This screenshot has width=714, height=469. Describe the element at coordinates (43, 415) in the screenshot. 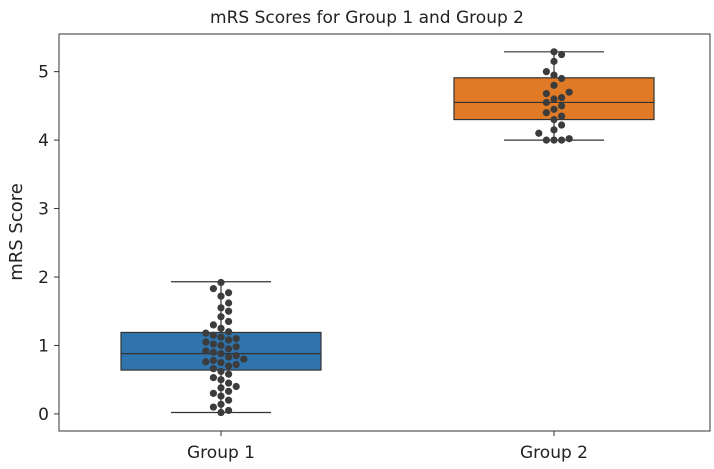

I see `y-tick-label: 0` at that location.